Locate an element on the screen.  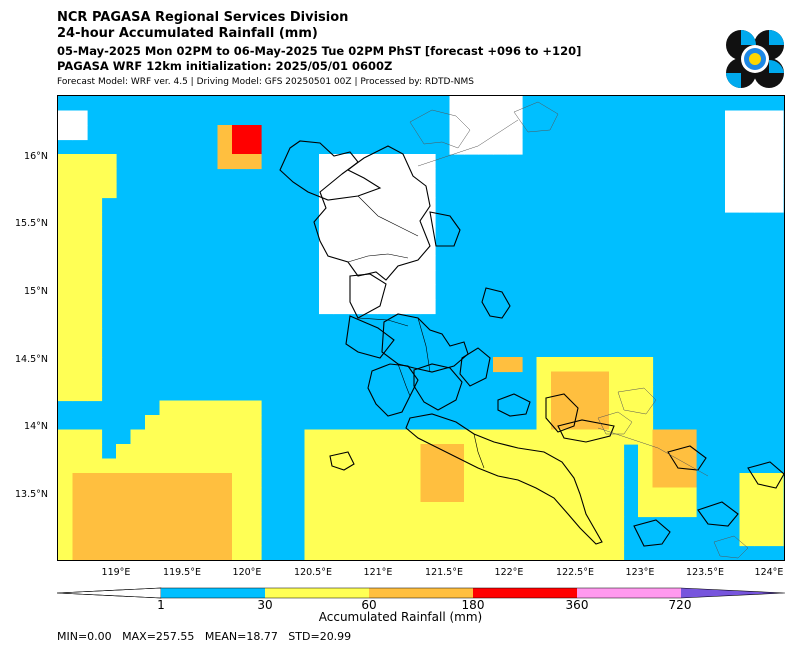
product-title: 24-hour Accumulated Rainfall (mm) is located at coordinates (187, 33).